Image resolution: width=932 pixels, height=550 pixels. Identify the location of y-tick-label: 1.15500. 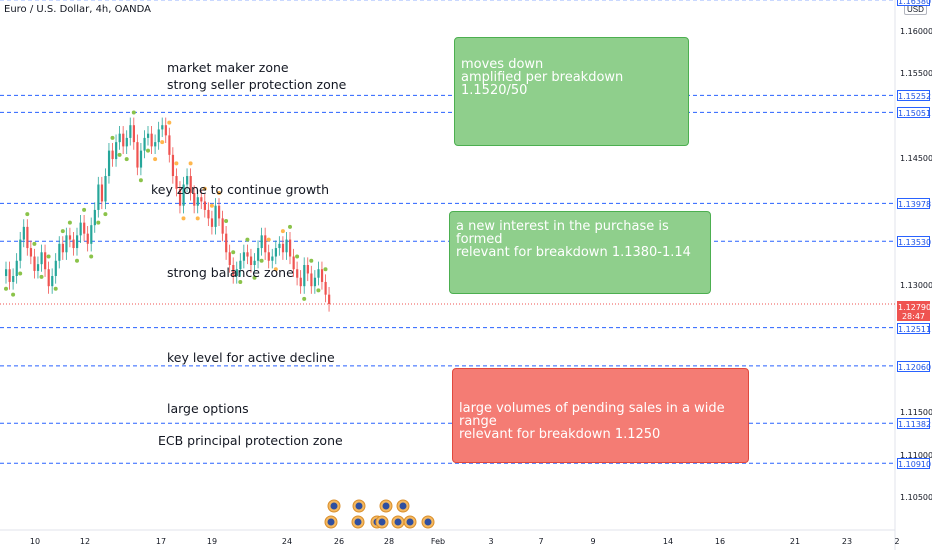
(916, 74).